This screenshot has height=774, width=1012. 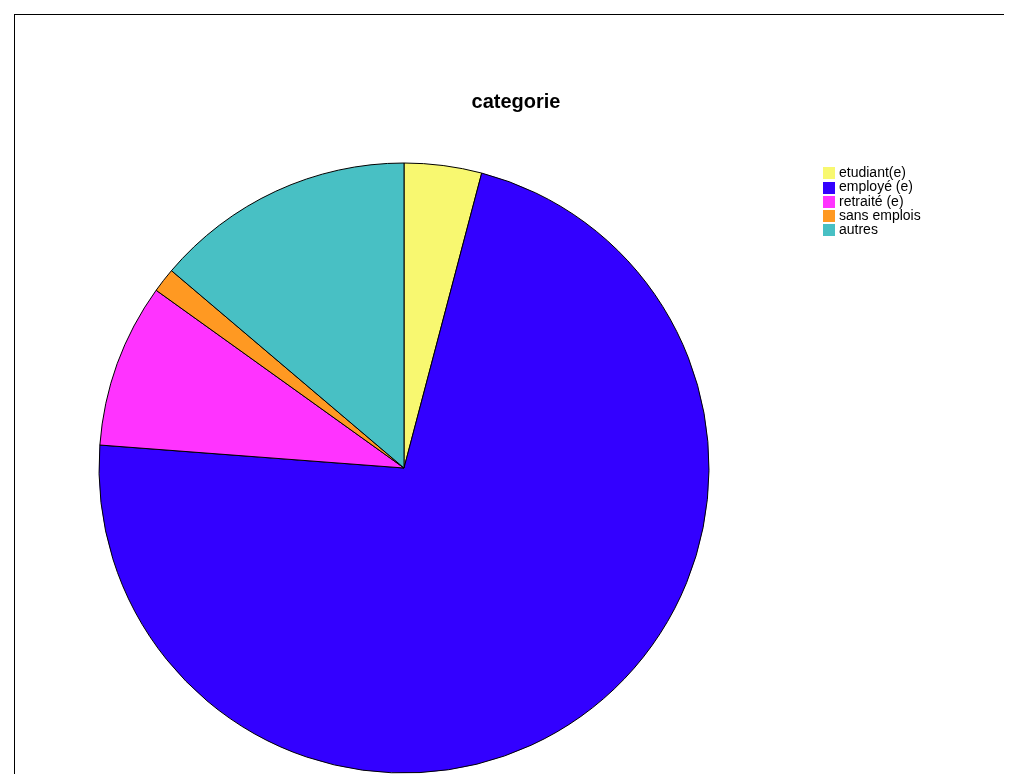 I want to click on chart-title: categorie, so click(x=516, y=101).